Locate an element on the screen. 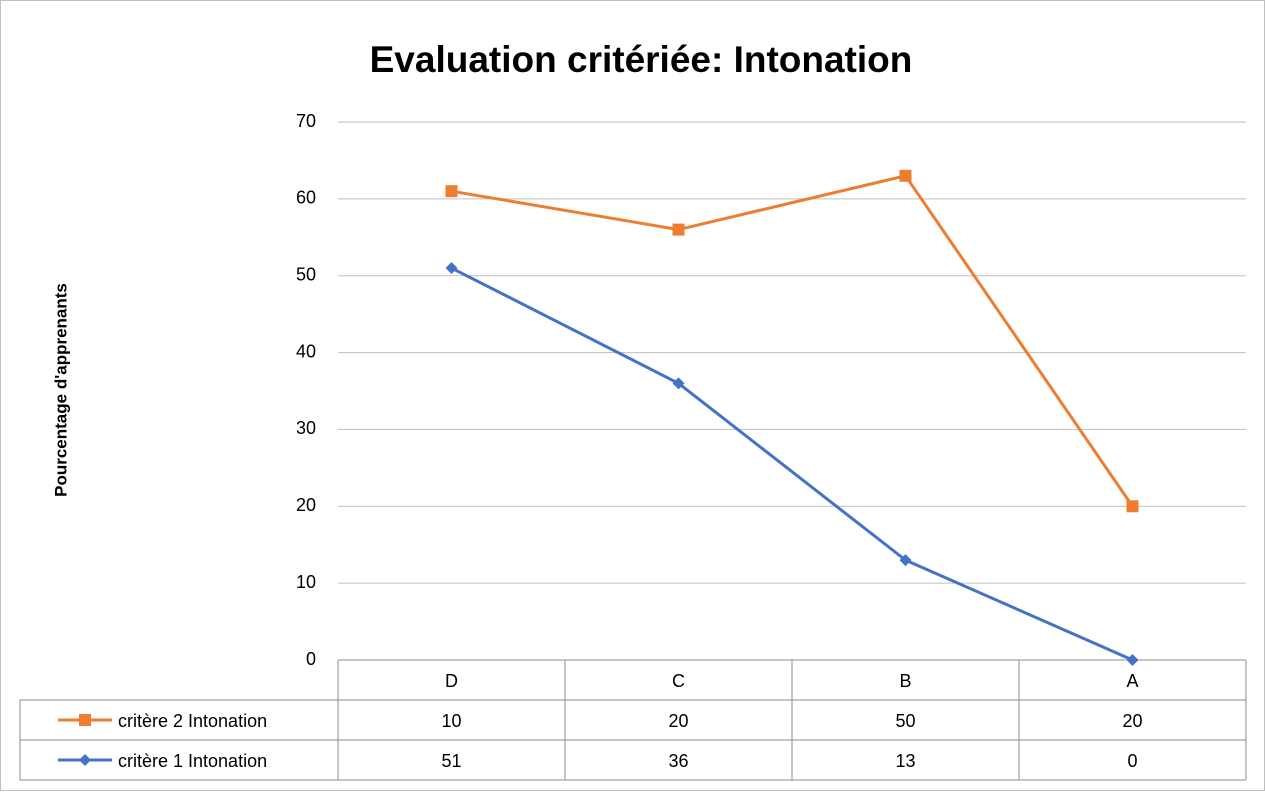  y-tick-label: 30 is located at coordinates (306, 428).